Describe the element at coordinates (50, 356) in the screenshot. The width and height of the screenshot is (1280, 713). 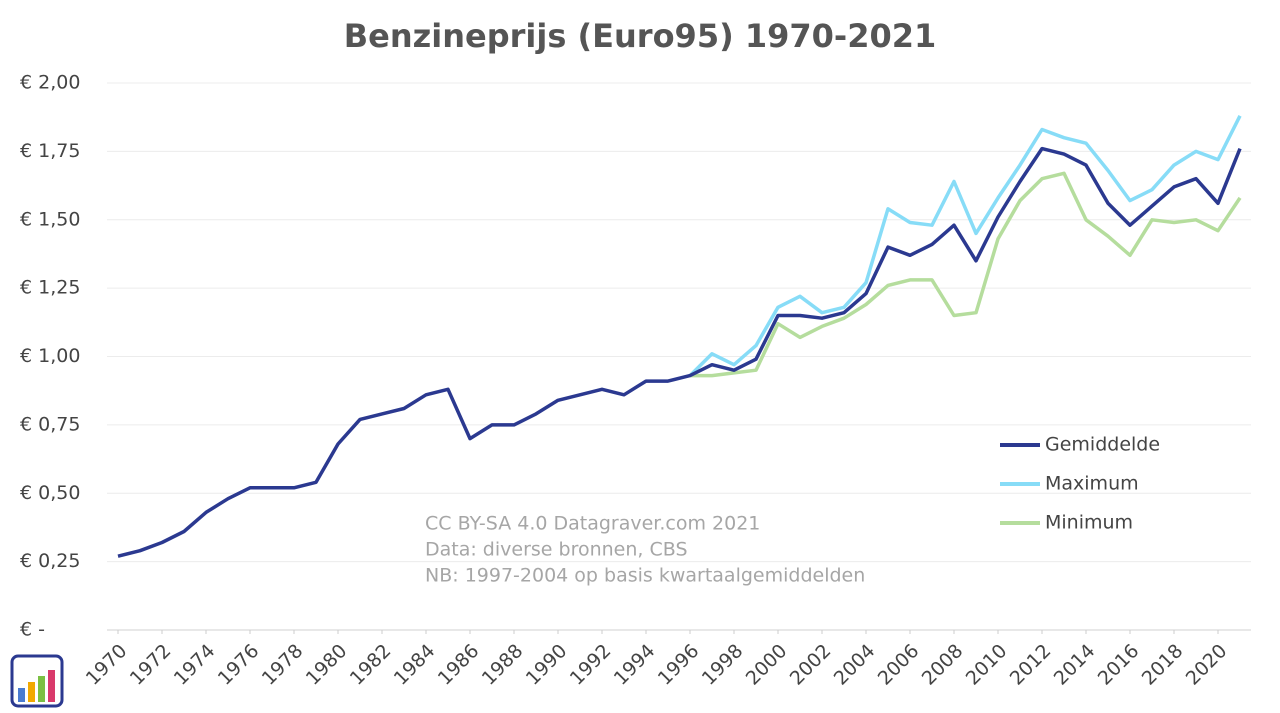
I see `y-tick-label: € 1,00` at that location.